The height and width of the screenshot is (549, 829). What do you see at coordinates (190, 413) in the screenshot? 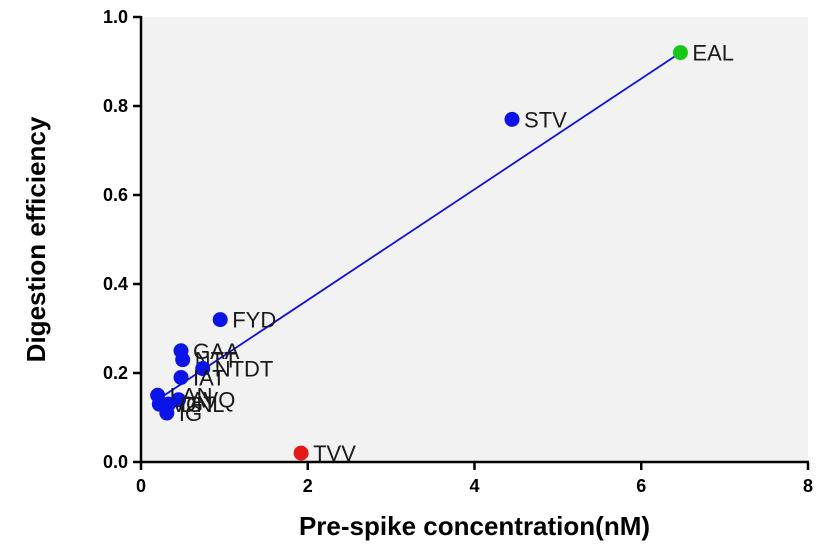
I see `point-label-ig: IG` at bounding box center [190, 413].